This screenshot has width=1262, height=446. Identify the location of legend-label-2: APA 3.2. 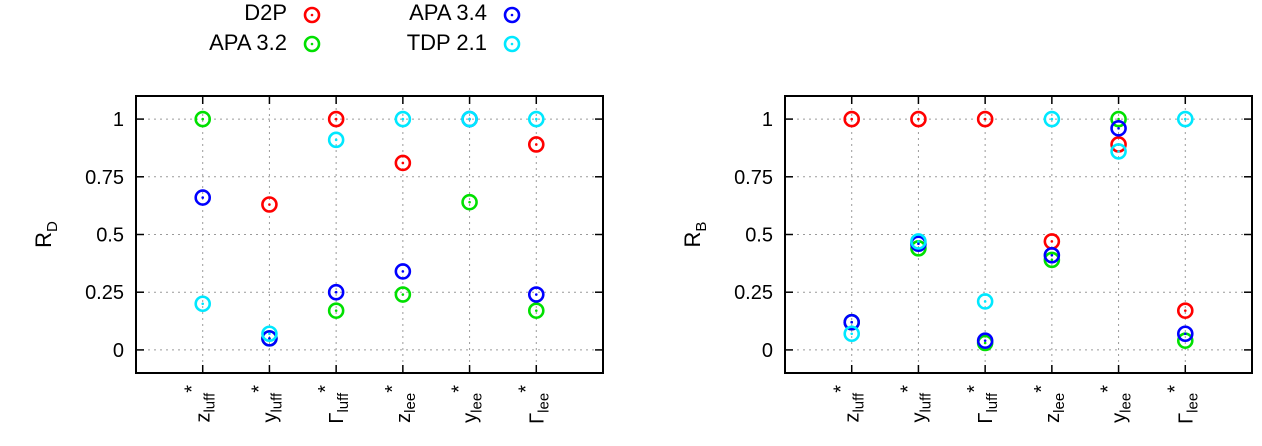
(248, 42).